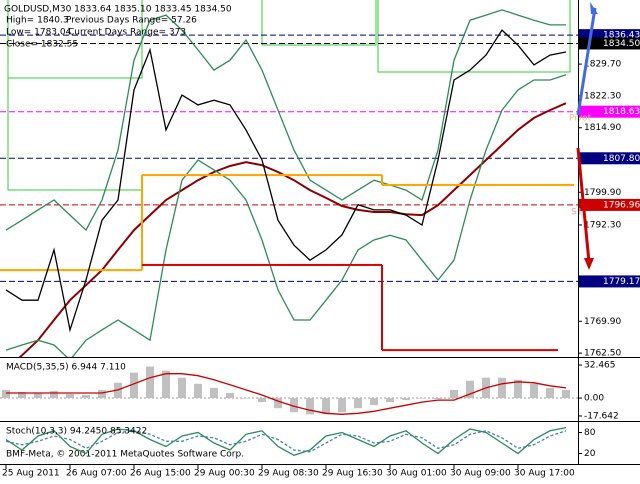 This screenshot has width=640, height=484. Describe the element at coordinates (37, 21) in the screenshot. I see `annotation: High= 1840.3` at that location.